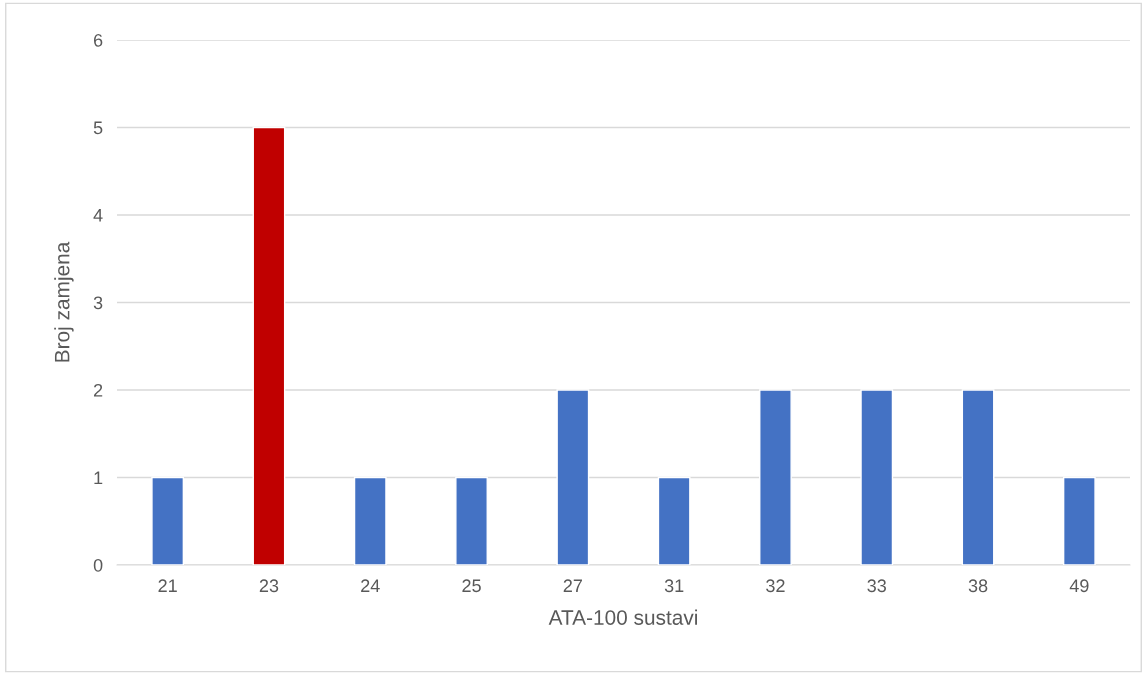 This screenshot has height=675, width=1147. I want to click on y-axis-title: Broj zamjena, so click(64, 301).